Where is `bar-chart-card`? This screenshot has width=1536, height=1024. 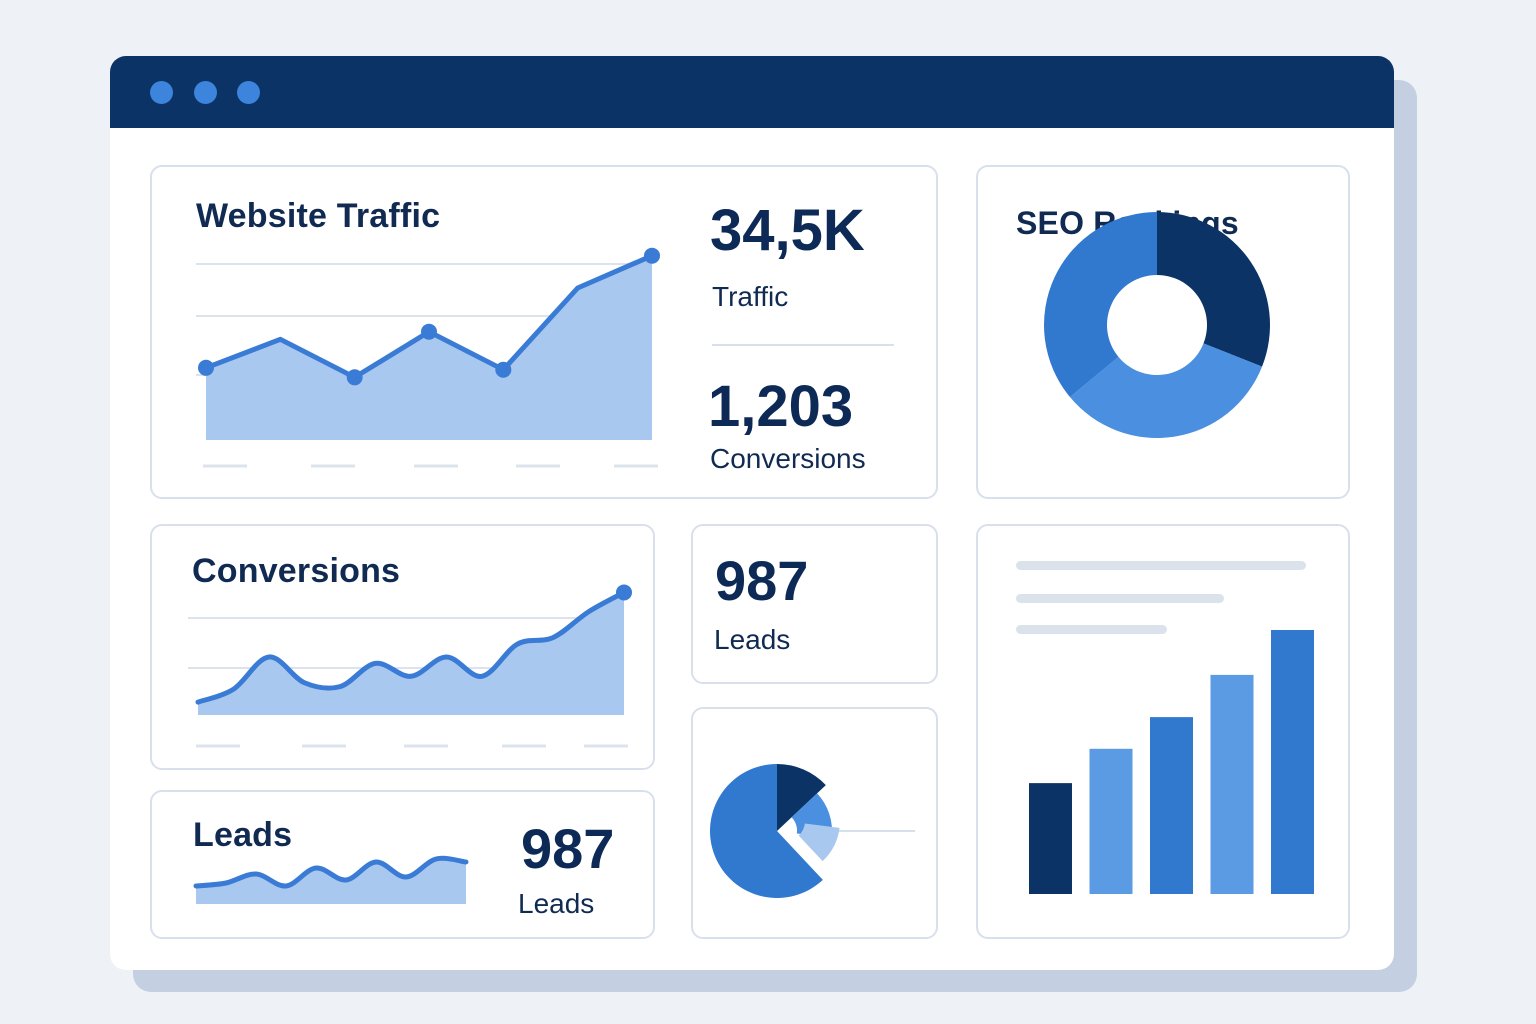
bar-chart-card is located at coordinates (1163, 731).